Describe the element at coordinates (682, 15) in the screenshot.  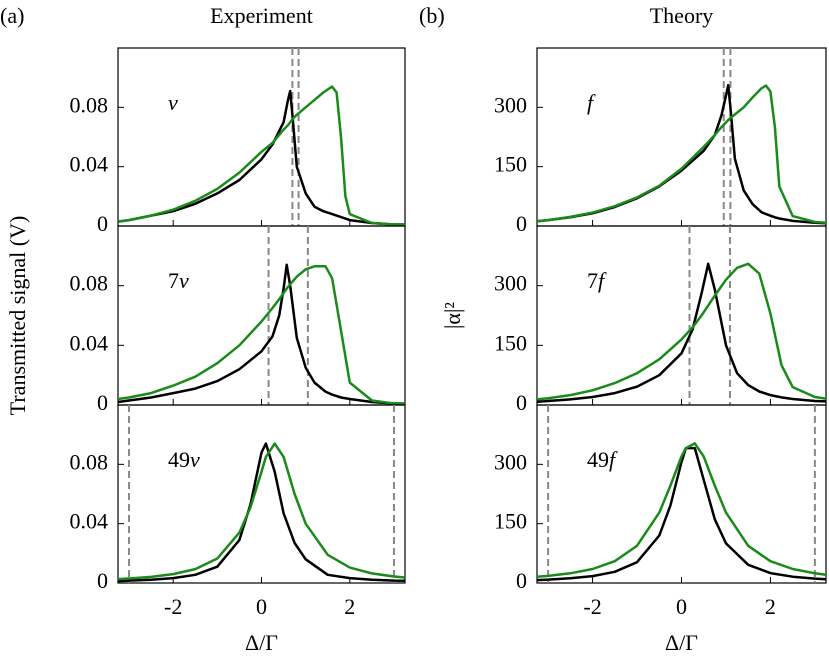
I see `column-title: Theory` at that location.